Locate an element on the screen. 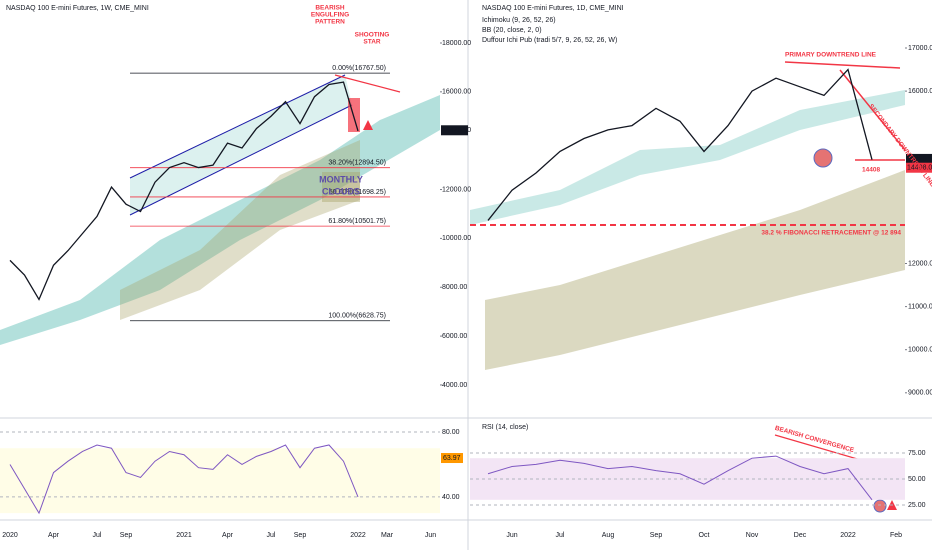 This screenshot has width=932, height=550. rsi-last-box is located at coordinates (452, 458).